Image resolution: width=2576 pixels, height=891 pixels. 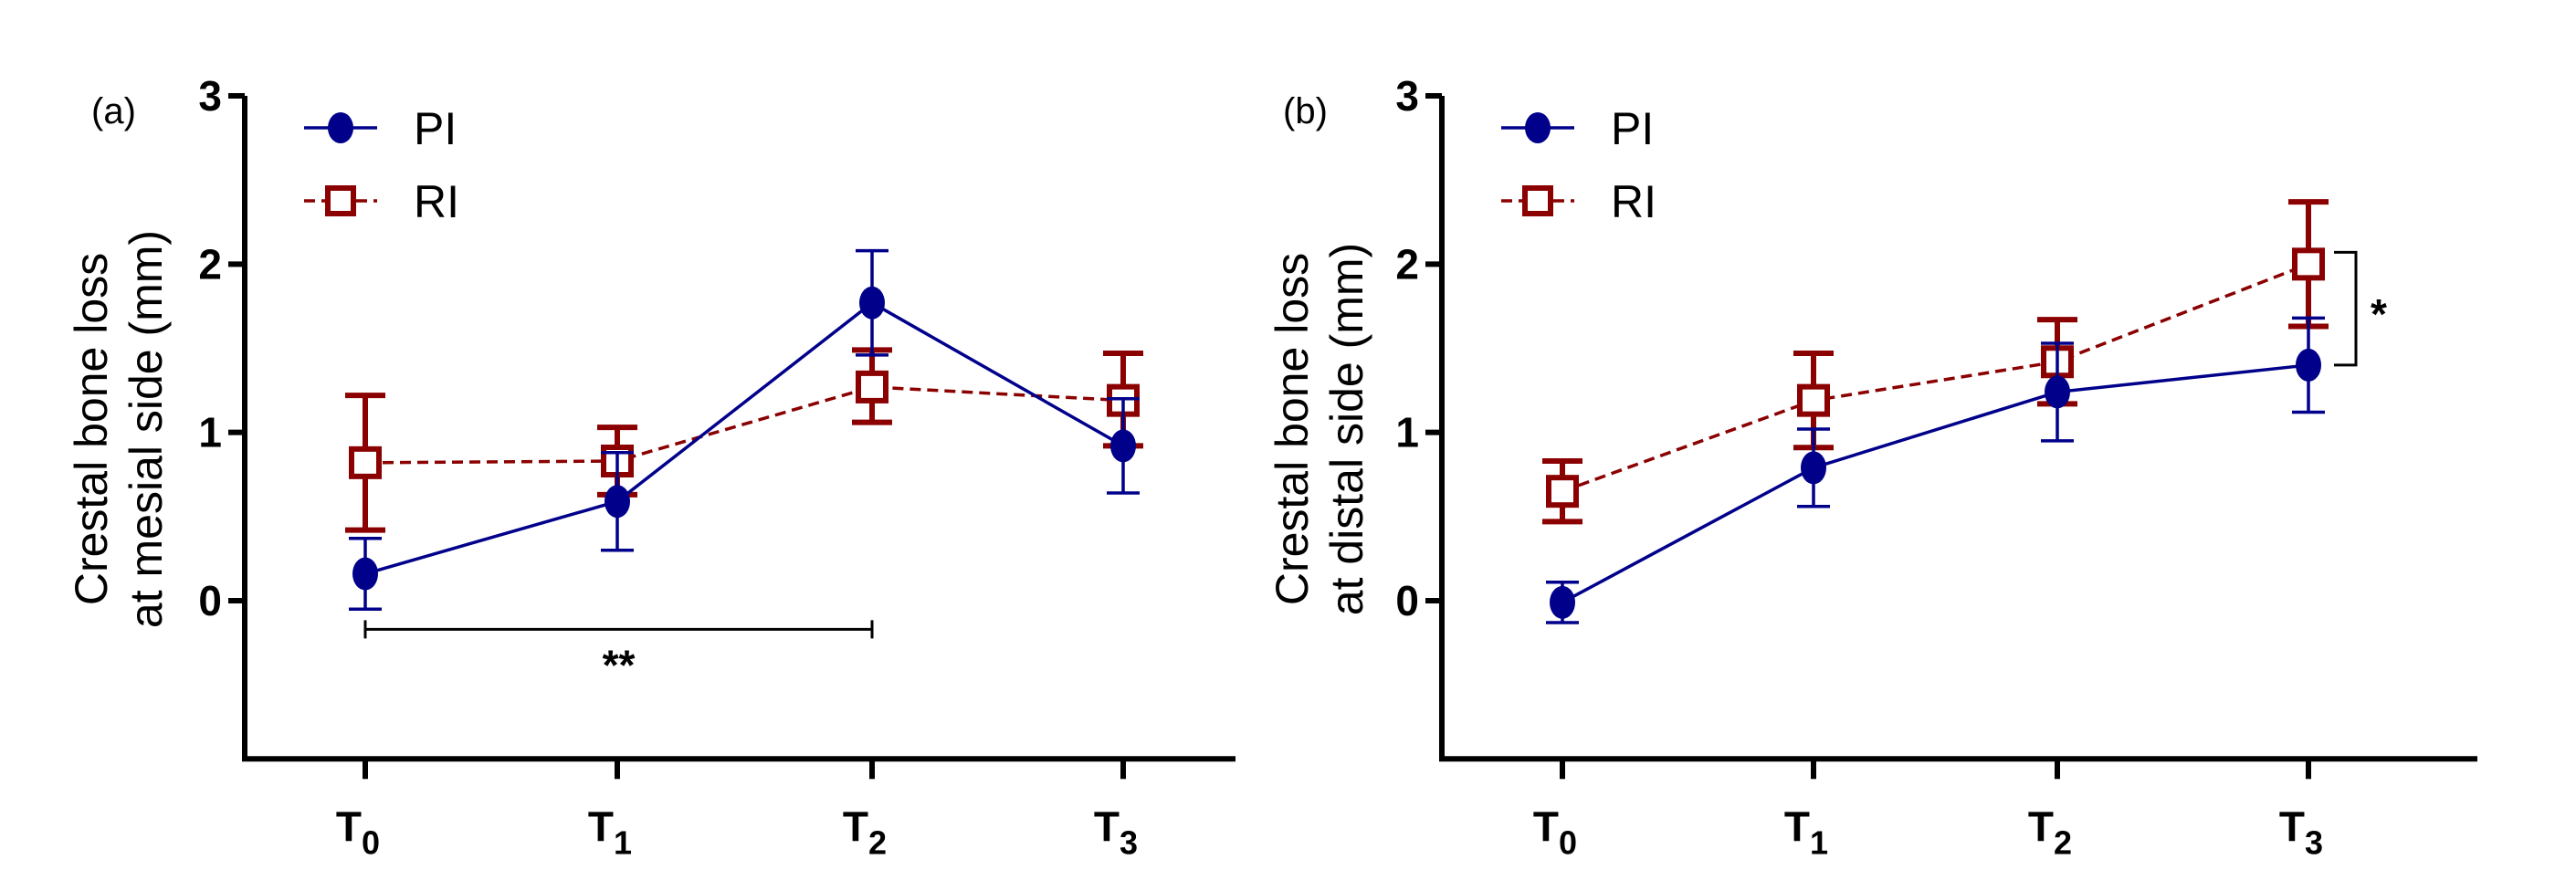 What do you see at coordinates (146, 429) in the screenshot?
I see `y-axis-label: at mesial side (mm)` at bounding box center [146, 429].